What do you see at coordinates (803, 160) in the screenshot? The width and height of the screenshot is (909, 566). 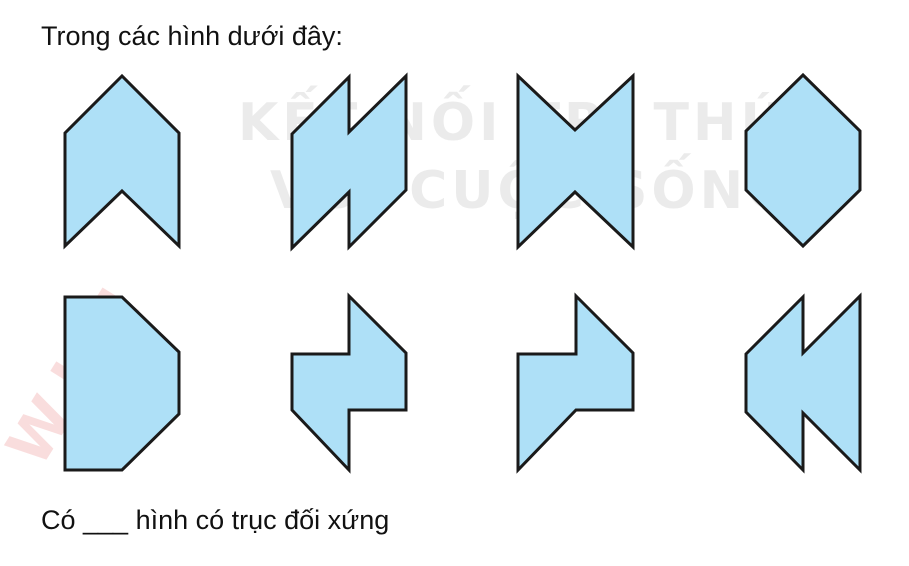 I see `shape-hexagon` at bounding box center [803, 160].